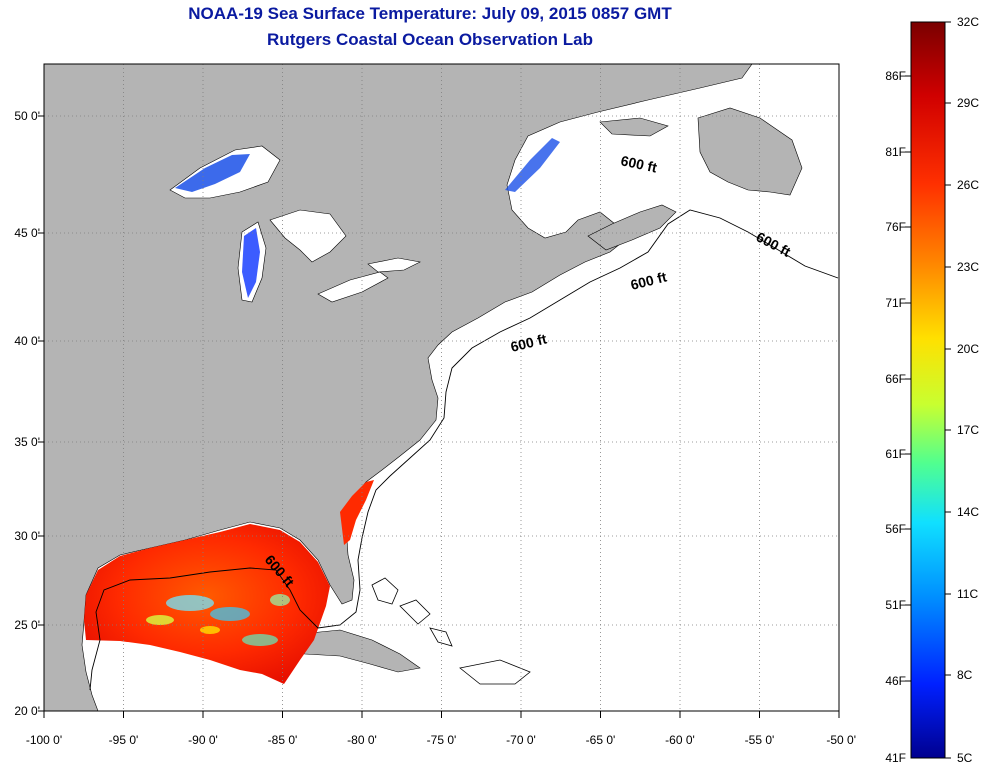  I want to click on gulf-cool-patches, so click(218, 620).